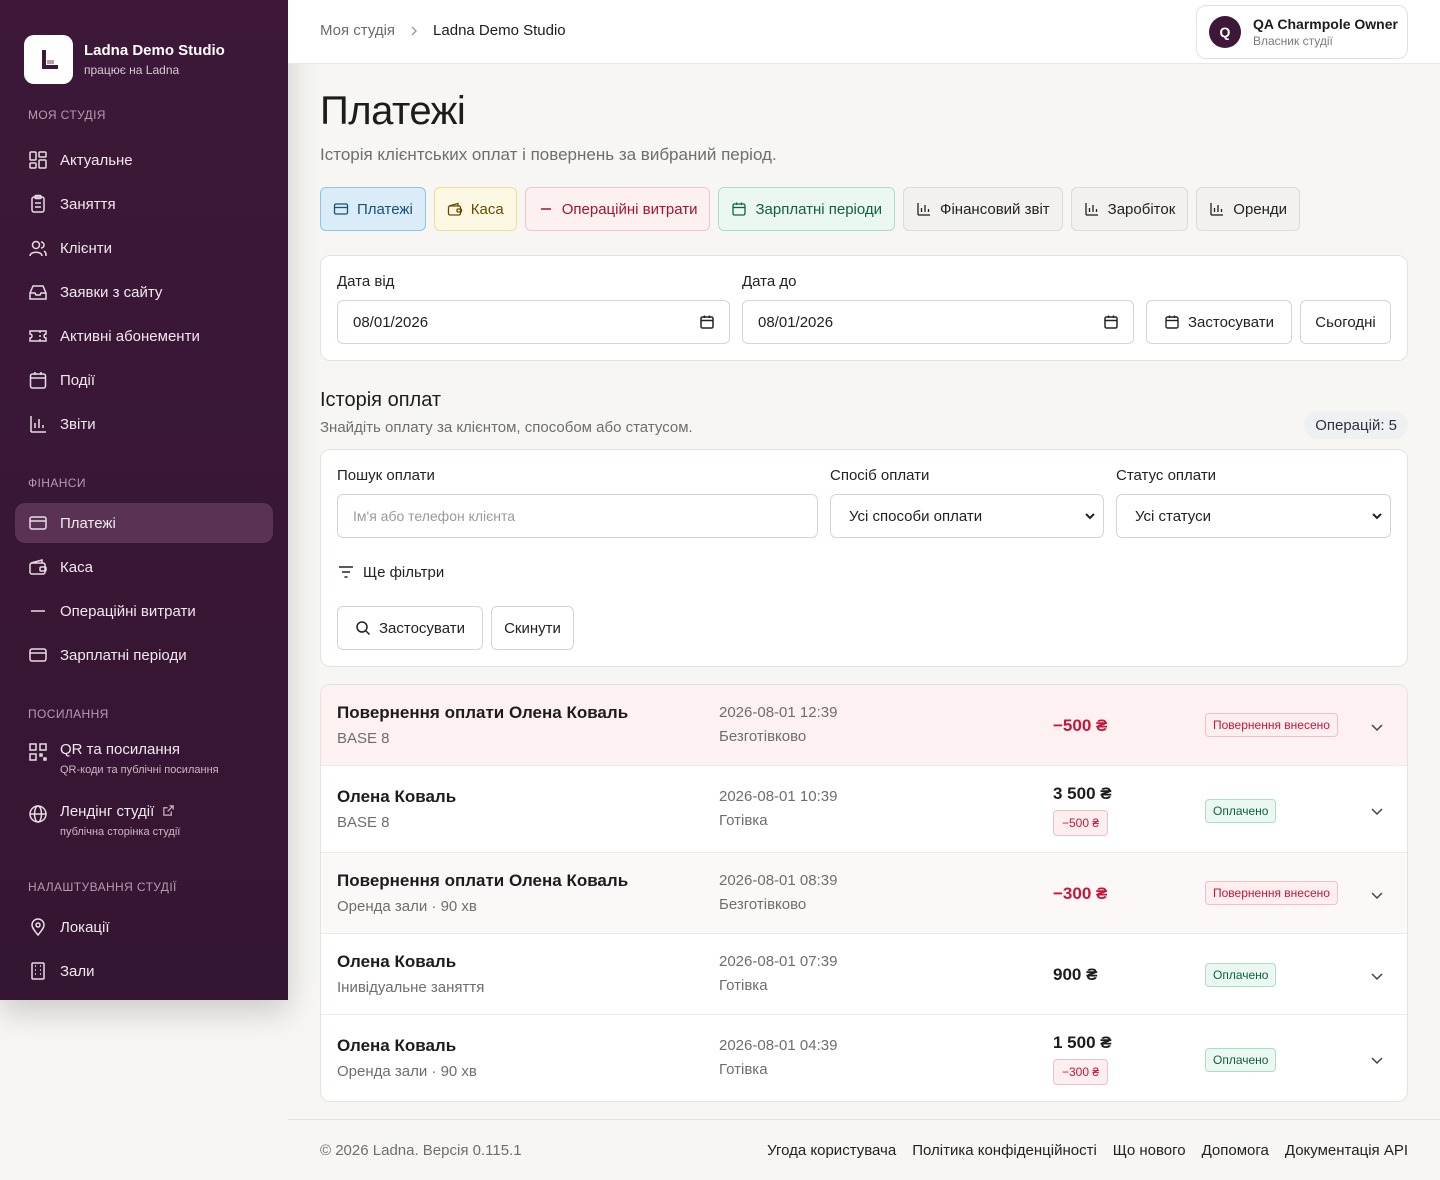 This screenshot has height=1180, width=1440. Describe the element at coordinates (373, 209) in the screenshot. I see `tab-payments: Платежі` at that location.